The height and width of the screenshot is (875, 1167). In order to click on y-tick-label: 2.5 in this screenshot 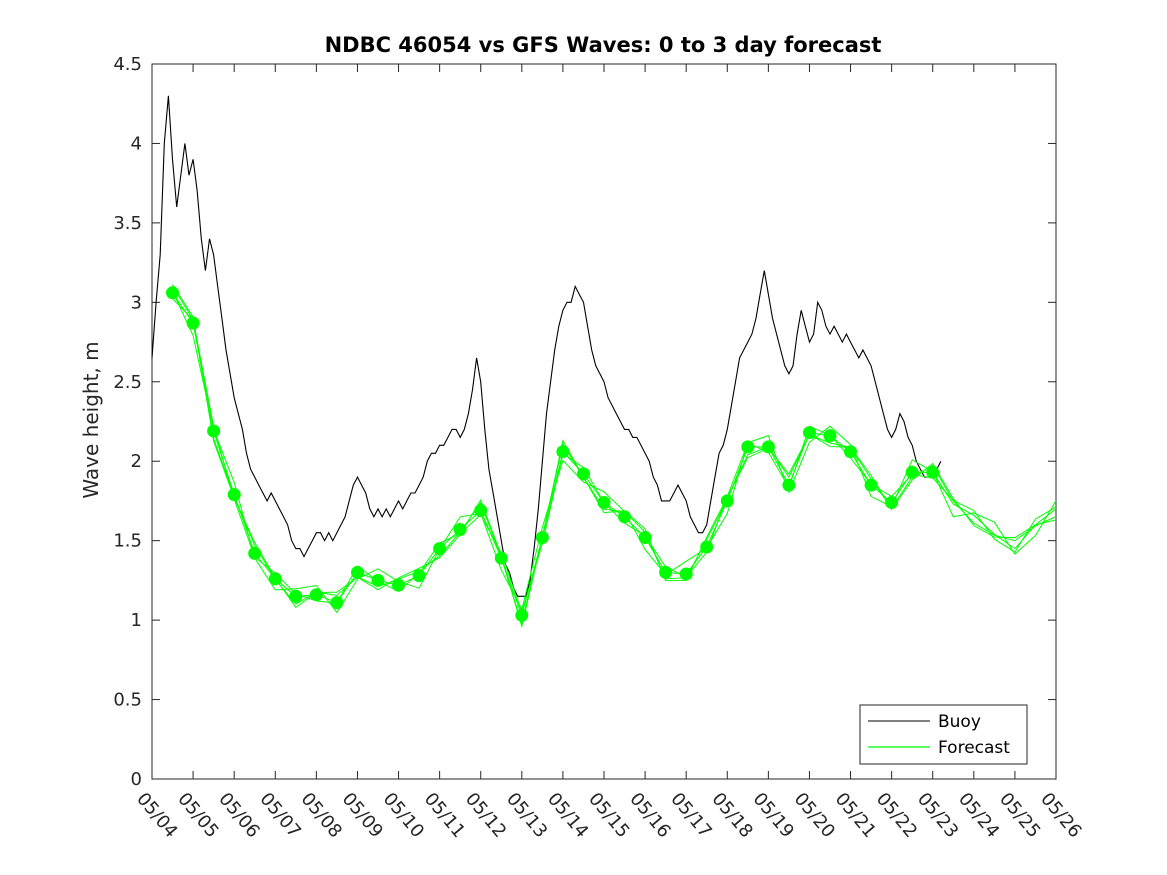, I will do `click(127, 382)`.